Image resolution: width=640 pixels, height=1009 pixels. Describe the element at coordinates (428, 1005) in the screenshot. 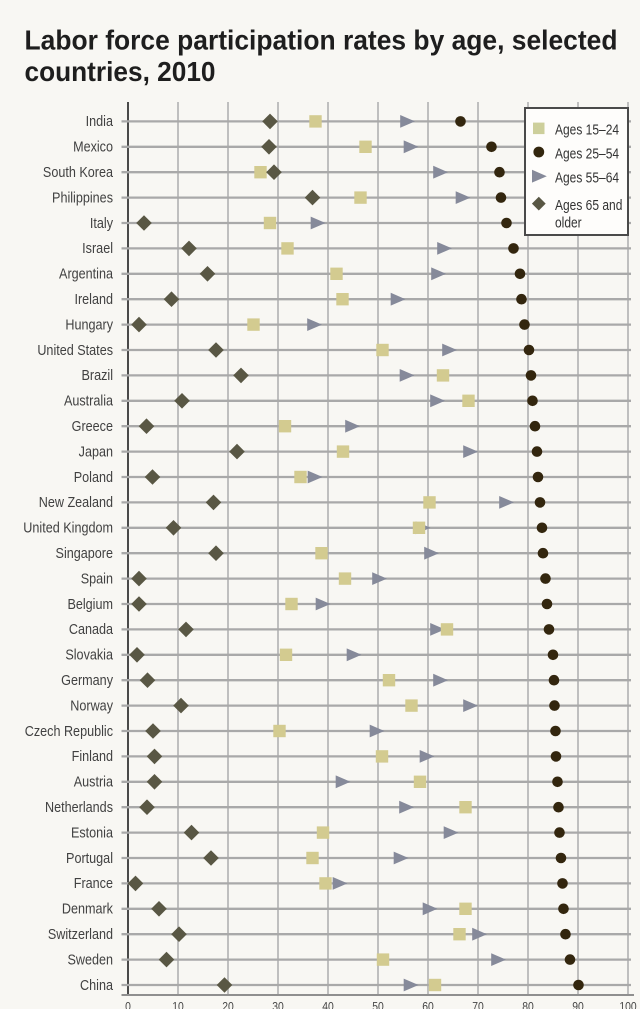

I see `svg-text: 60` at that location.